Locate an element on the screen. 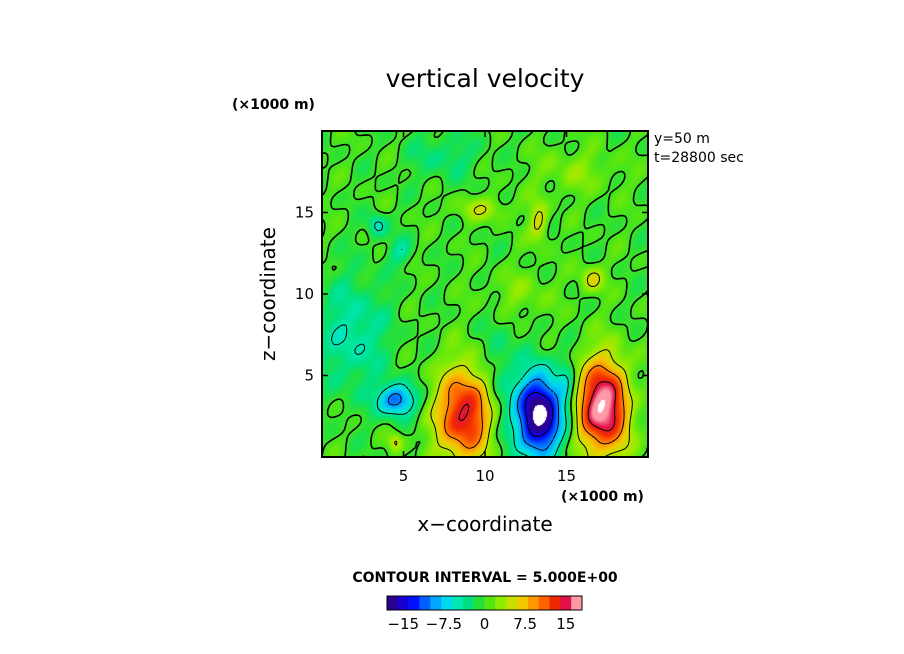  y-tick-label: 15 is located at coordinates (304, 213).